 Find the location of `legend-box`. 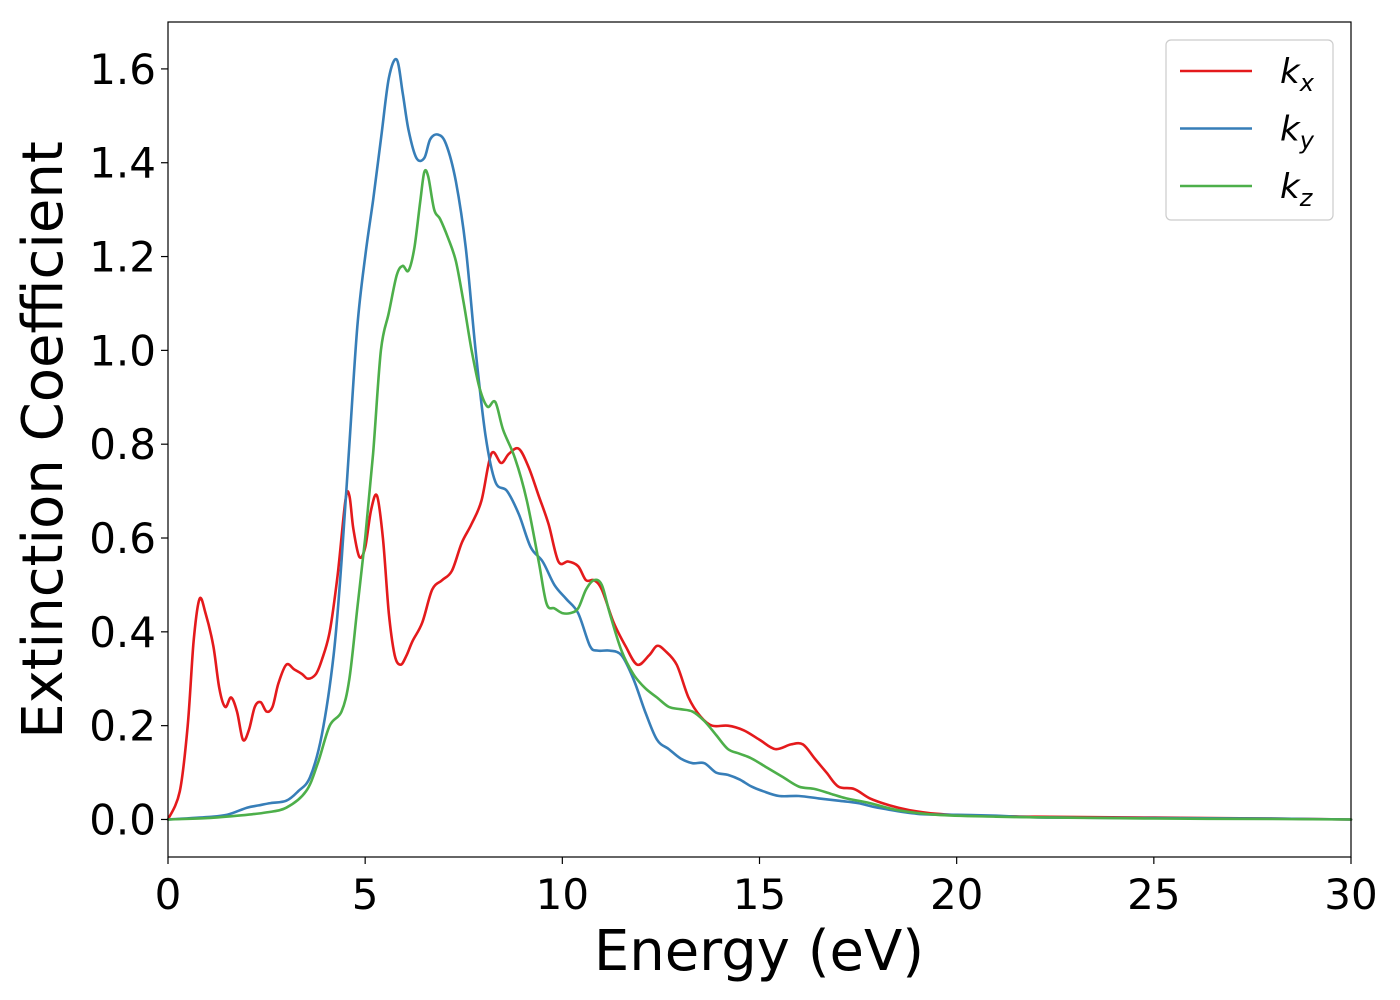

legend-box is located at coordinates (1249, 130).